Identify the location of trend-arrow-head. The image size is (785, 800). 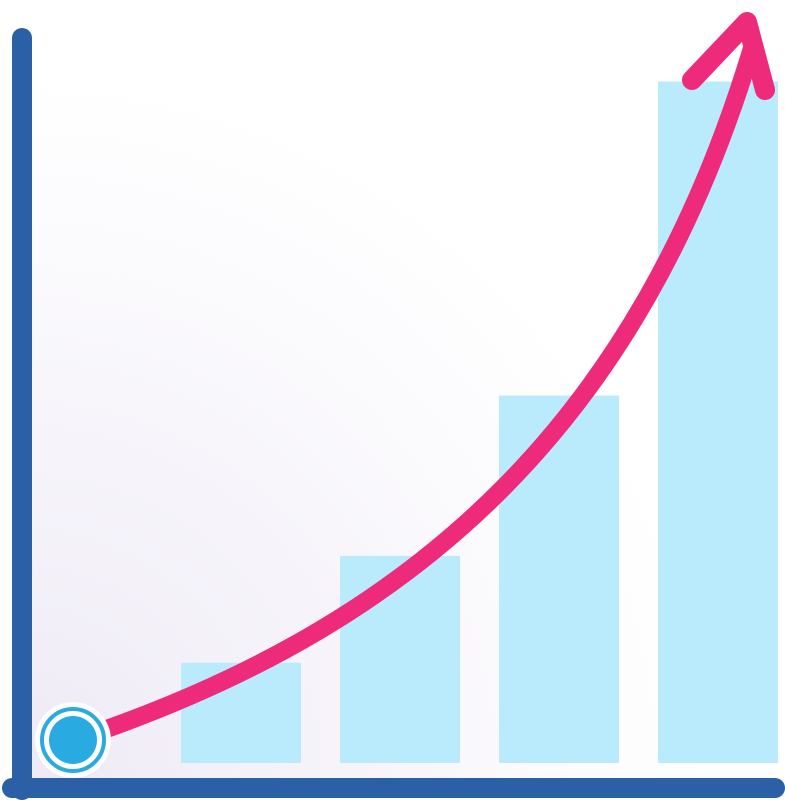
(728, 56).